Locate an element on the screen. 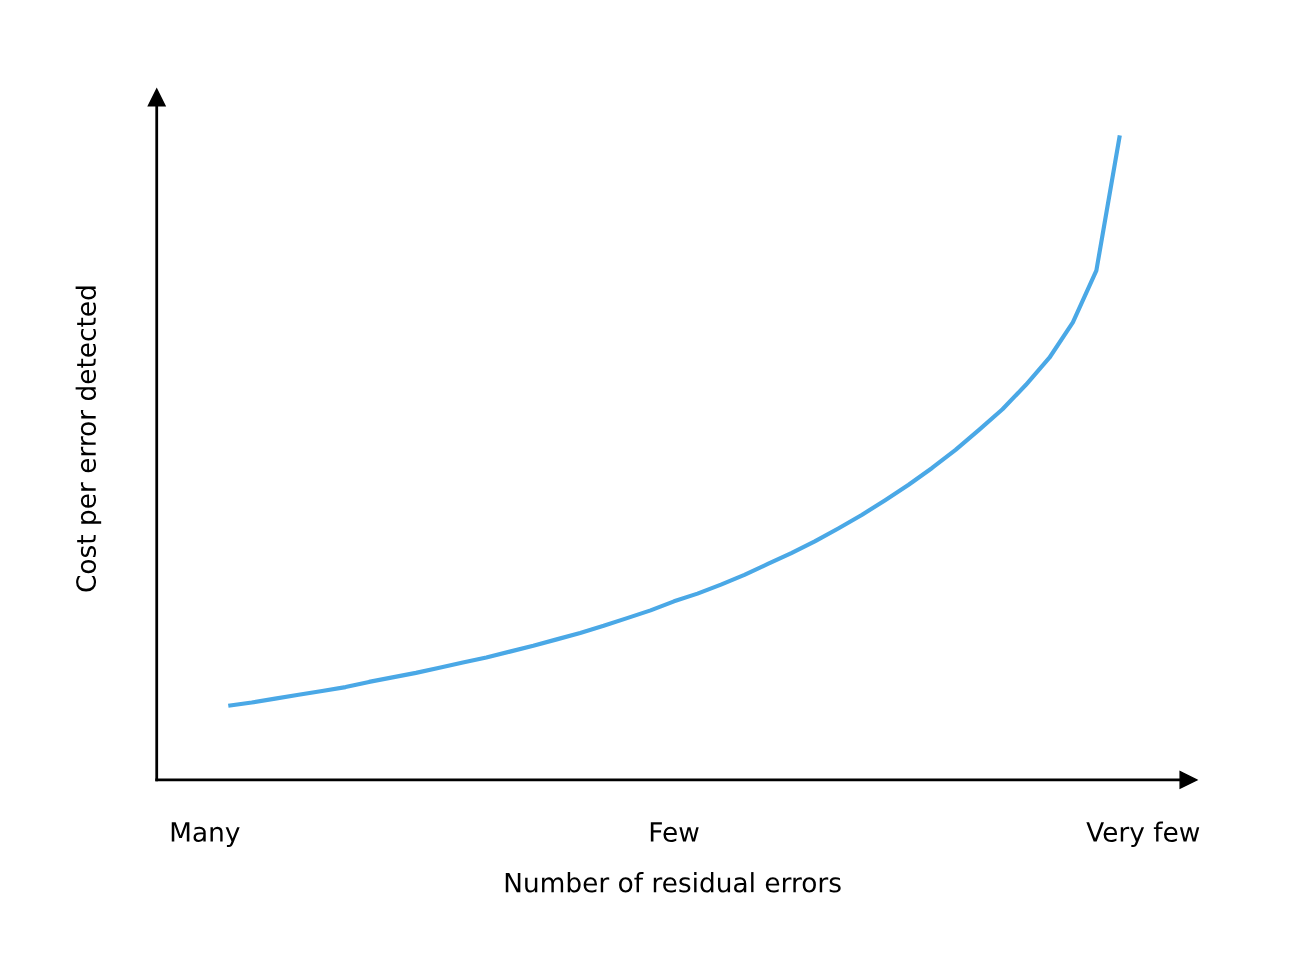 This screenshot has height=964, width=1306. x-tick-label: Few is located at coordinates (674, 832).